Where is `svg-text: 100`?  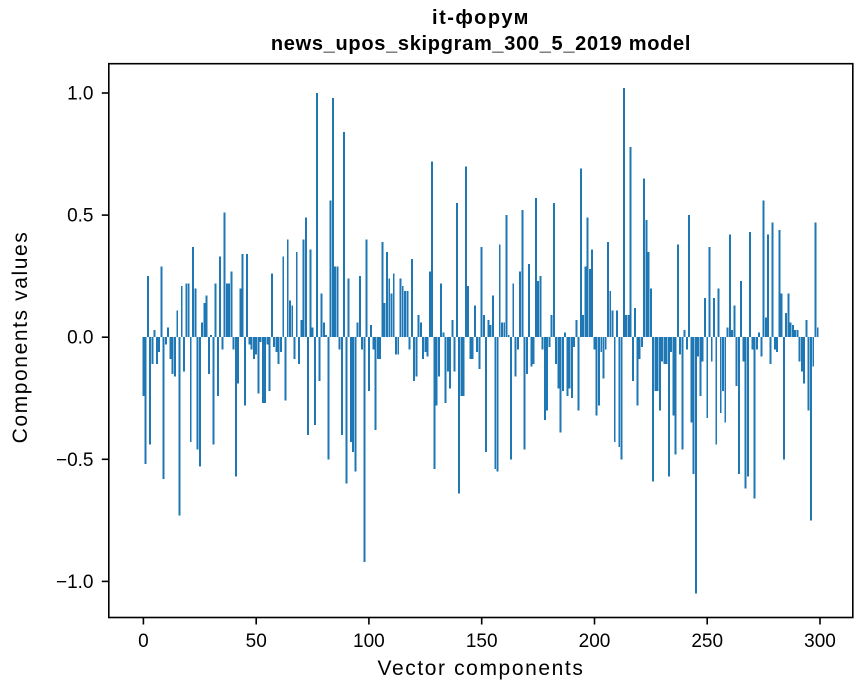
svg-text: 100 is located at coordinates (369, 641).